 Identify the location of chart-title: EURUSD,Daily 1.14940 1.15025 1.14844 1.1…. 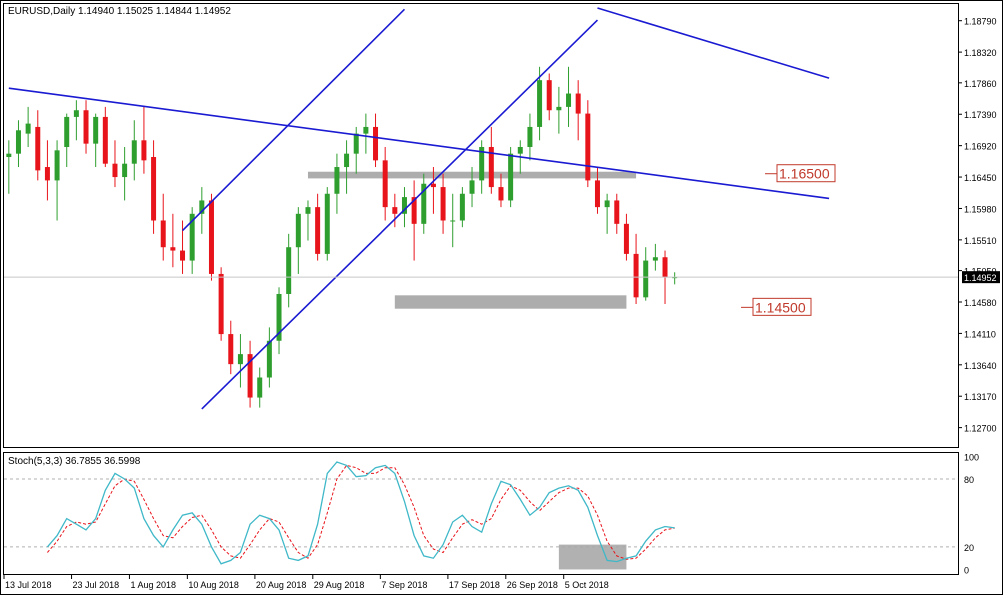
(119, 11).